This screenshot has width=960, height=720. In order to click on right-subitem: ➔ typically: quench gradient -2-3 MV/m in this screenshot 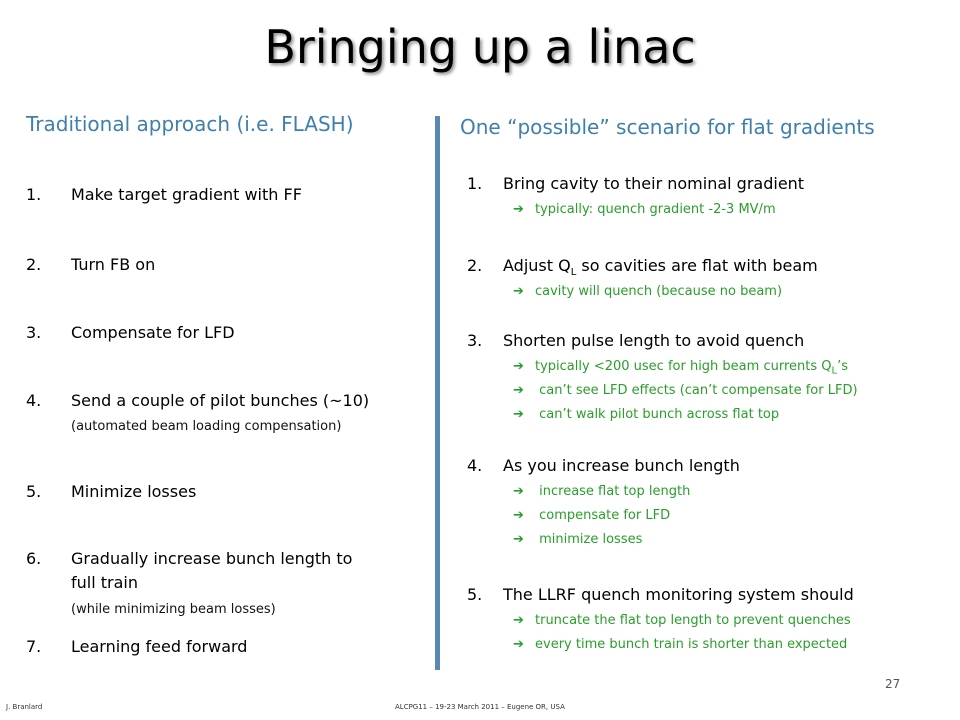, I will do `click(644, 209)`.